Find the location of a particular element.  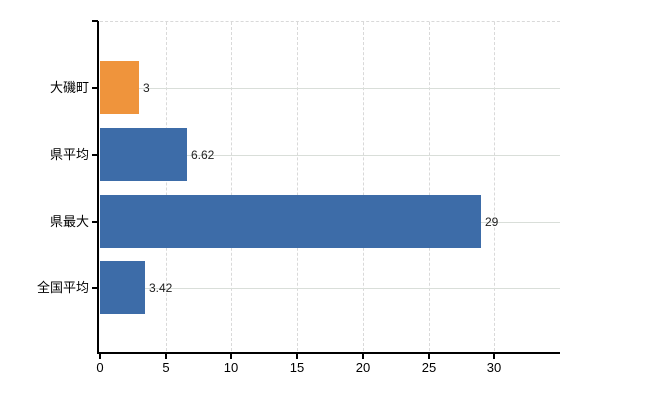

category-label: 県平均 is located at coordinates (69, 154).